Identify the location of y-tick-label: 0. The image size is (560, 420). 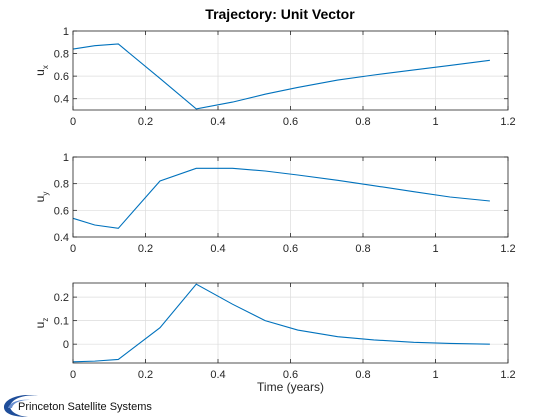
(66, 345).